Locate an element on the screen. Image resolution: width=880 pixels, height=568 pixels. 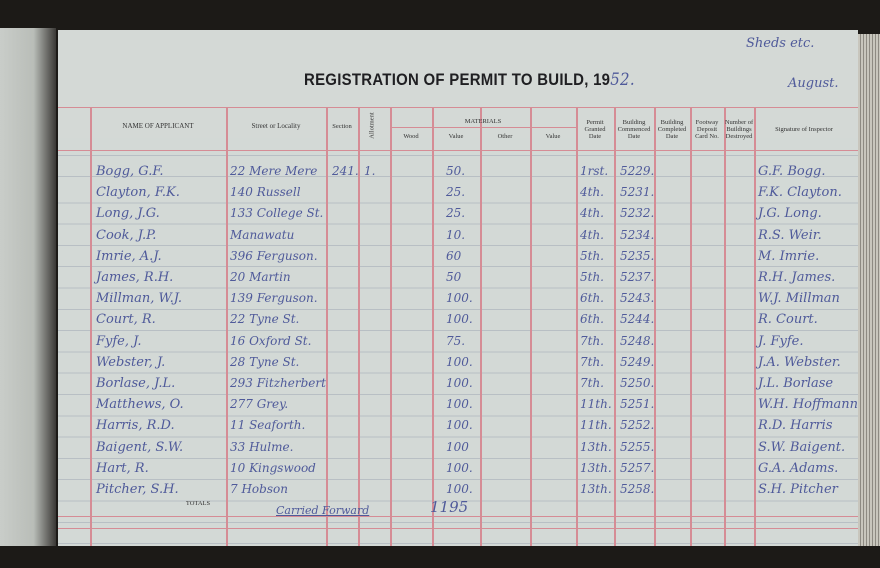
cell-street: 396 Ferguson. is located at coordinates (274, 255).